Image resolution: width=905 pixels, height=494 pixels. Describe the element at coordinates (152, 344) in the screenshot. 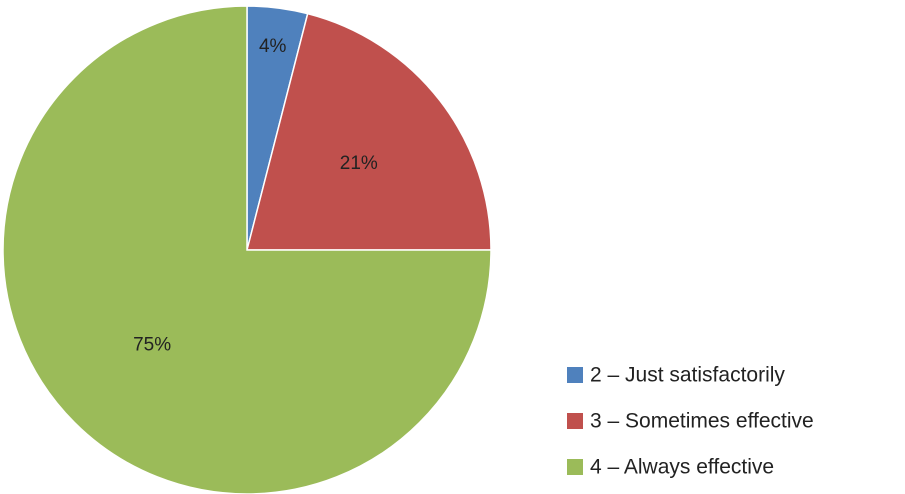

I see `slice-label-3: 75%` at that location.